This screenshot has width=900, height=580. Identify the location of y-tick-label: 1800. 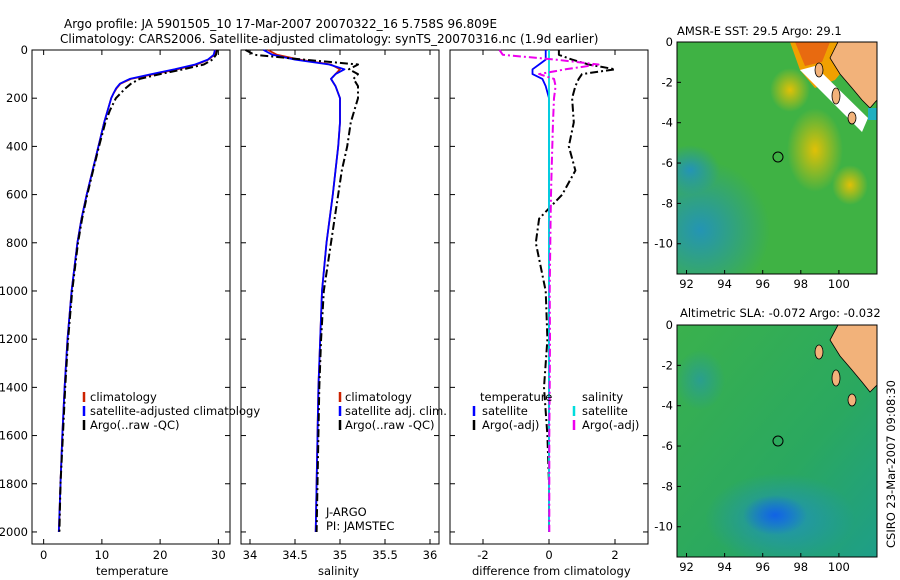
(14, 484).